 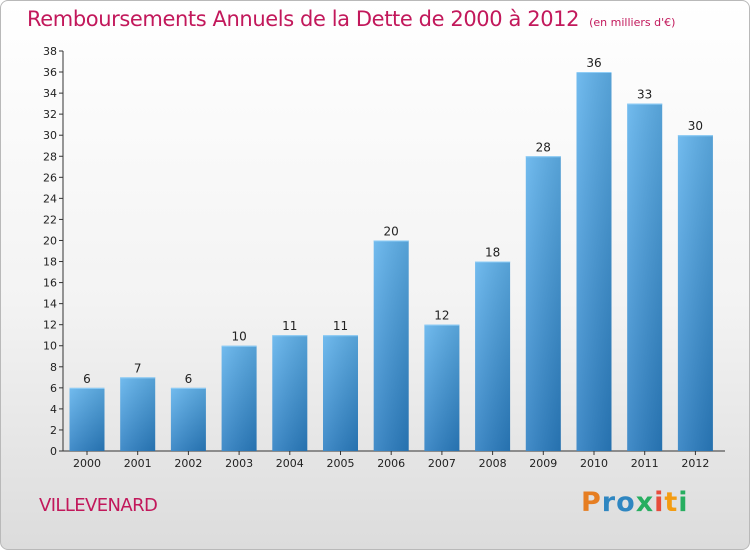 What do you see at coordinates (671, 502) in the screenshot?
I see `brand-letter: t` at bounding box center [671, 502].